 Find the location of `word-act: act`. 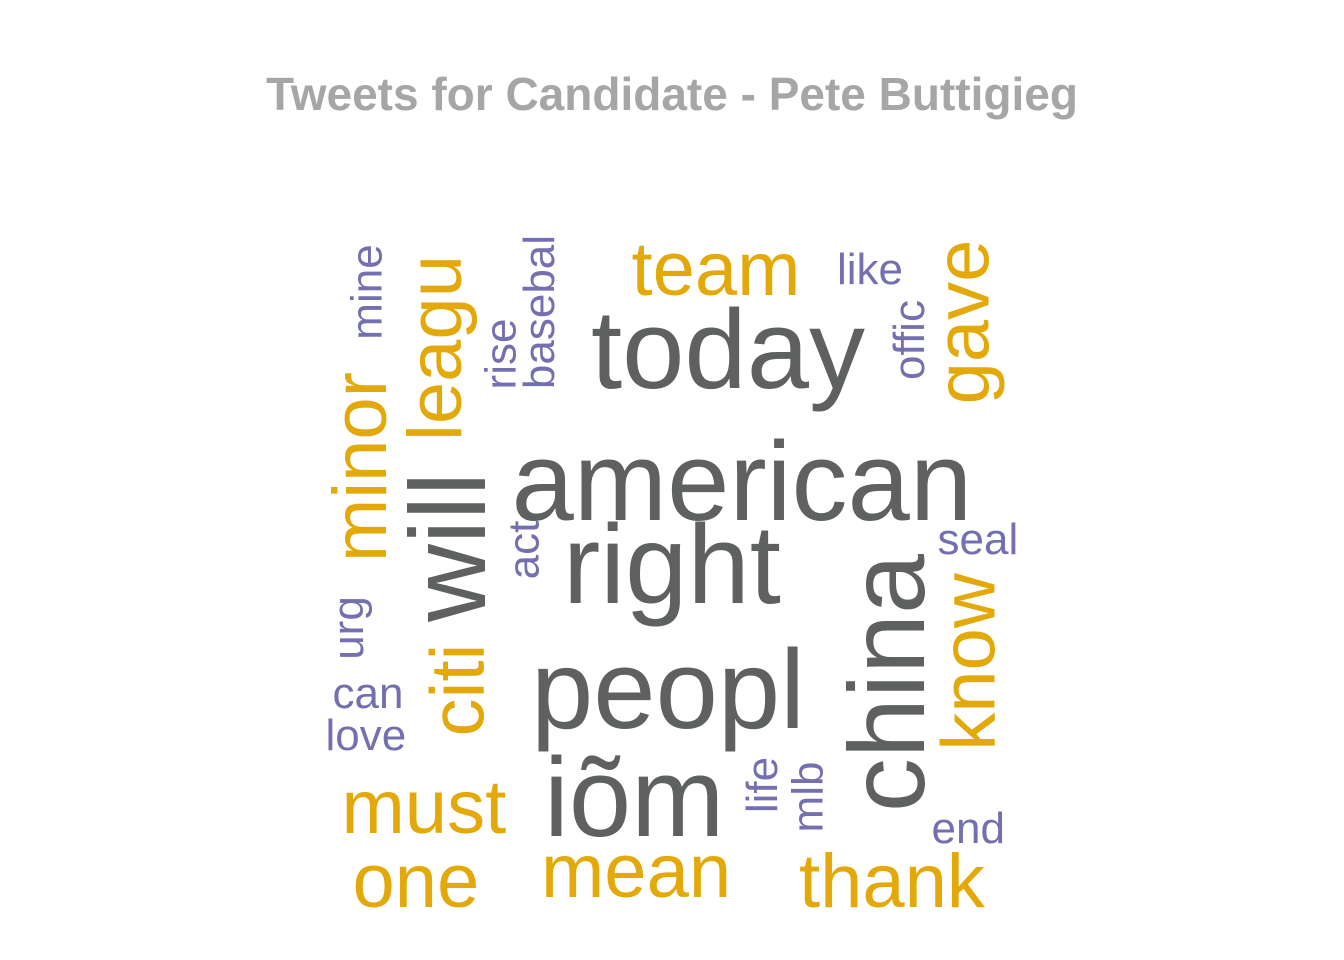

word-act: act is located at coordinates (523, 550).